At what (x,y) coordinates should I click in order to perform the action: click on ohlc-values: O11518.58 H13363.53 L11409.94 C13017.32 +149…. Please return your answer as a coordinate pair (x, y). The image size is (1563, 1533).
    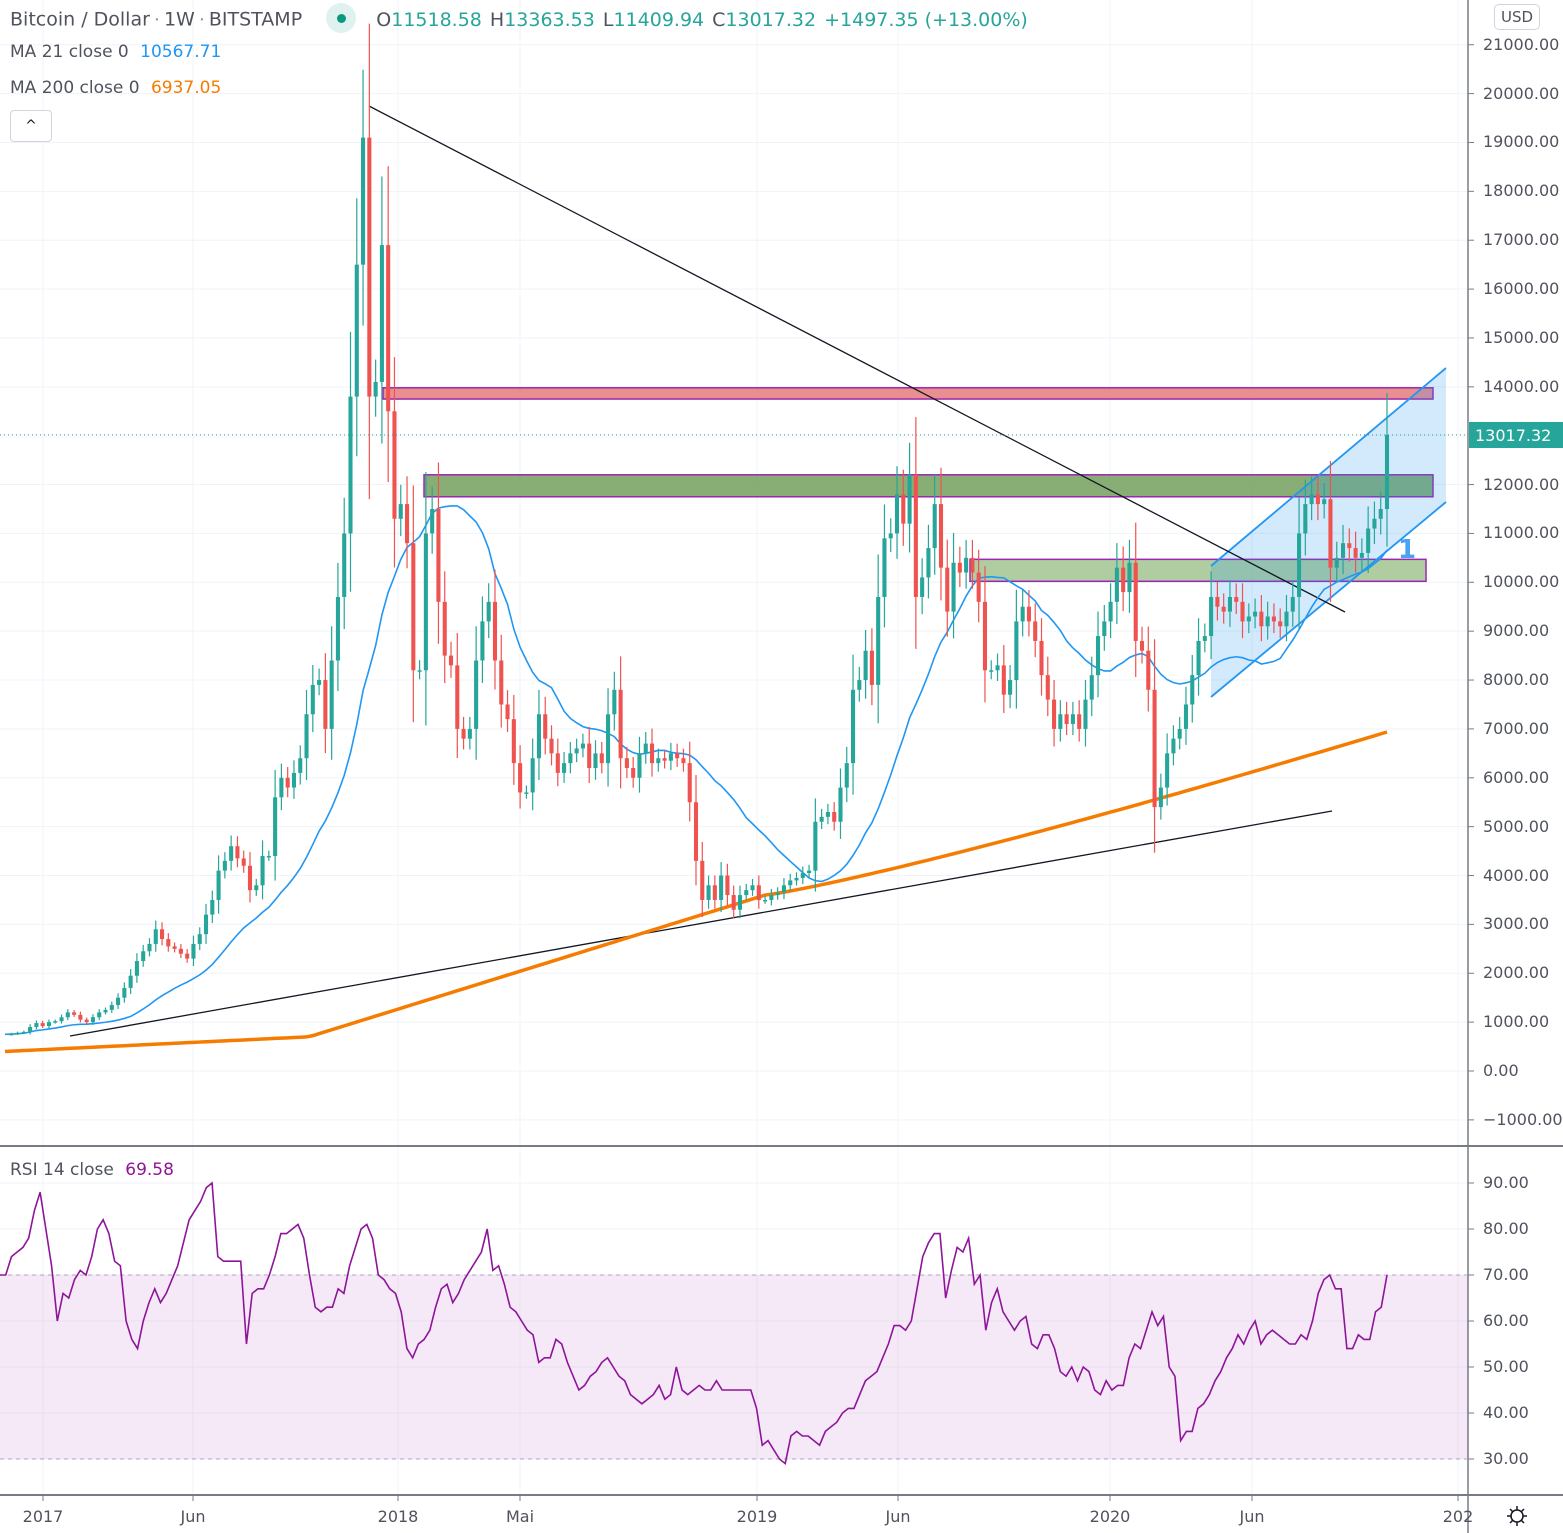
    Looking at the image, I should click on (706, 20).